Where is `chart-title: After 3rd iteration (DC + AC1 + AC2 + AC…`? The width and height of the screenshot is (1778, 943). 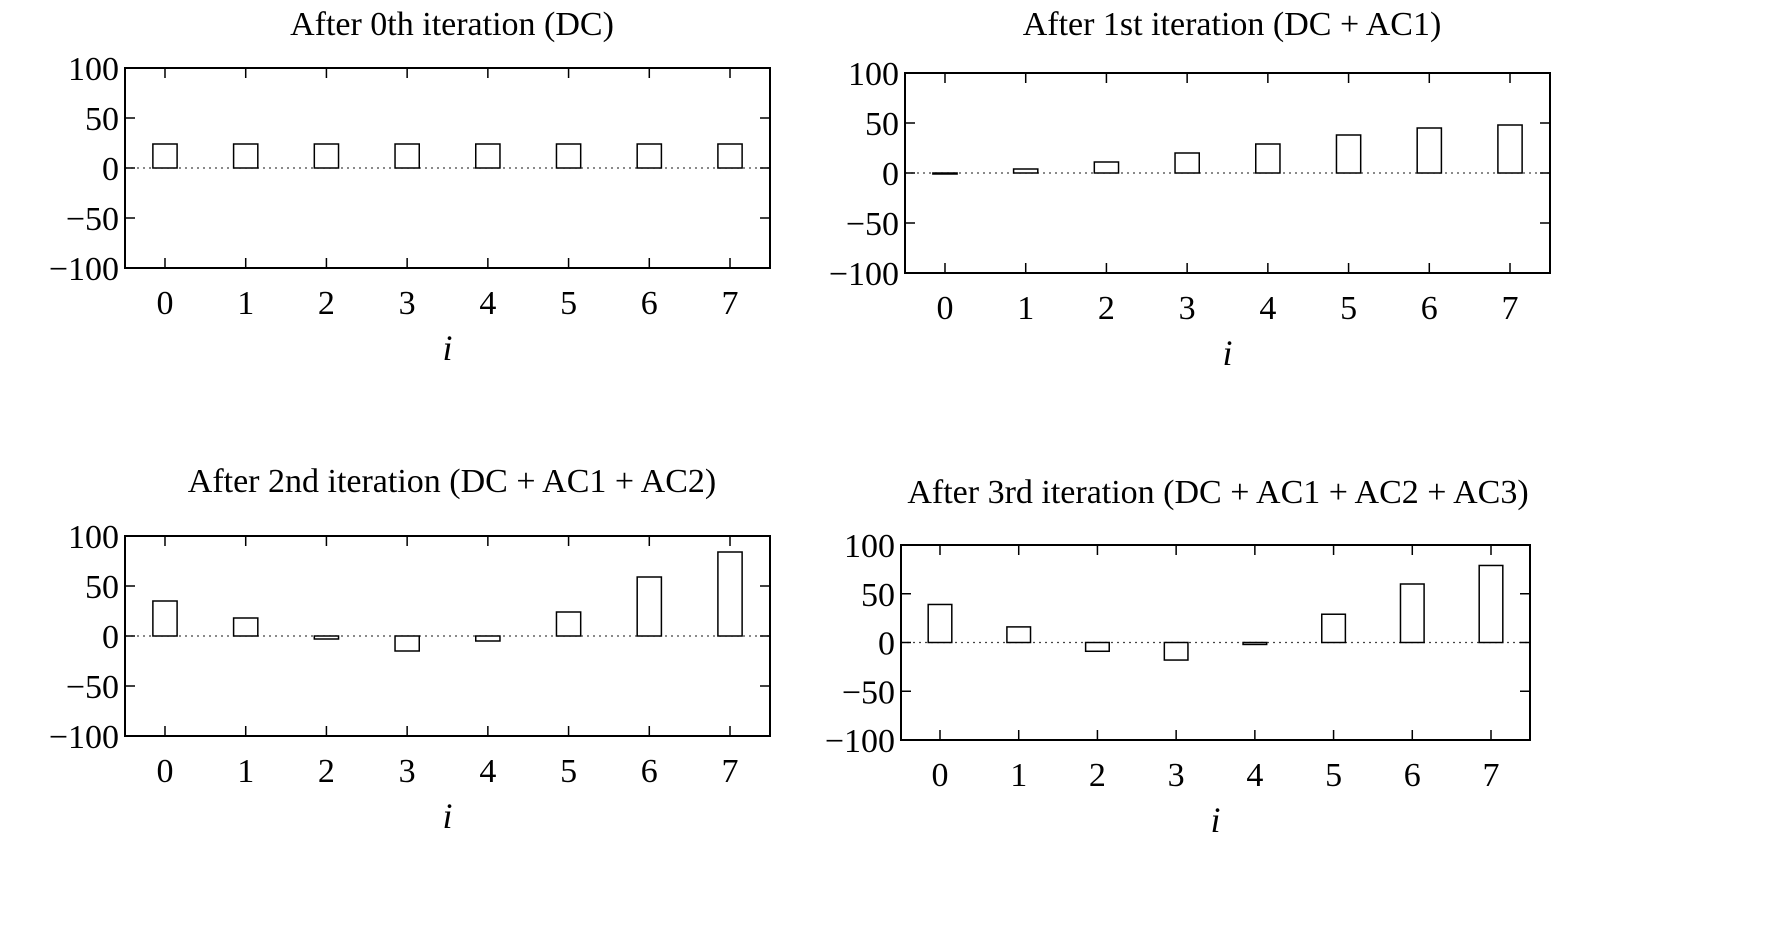
chart-title: After 3rd iteration (DC + AC1 + AC2 + AC… is located at coordinates (1217, 492).